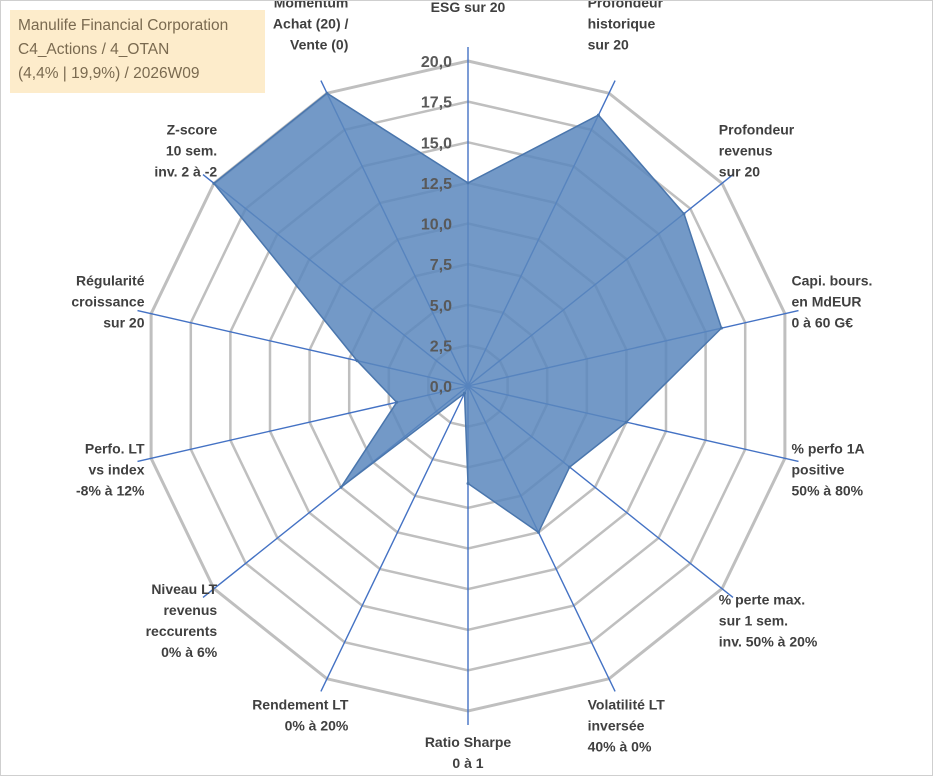 This screenshot has height=776, width=933. Describe the element at coordinates (110, 469) in the screenshot. I see `axis-label: Perfo. LT vs index -8% à 12%` at that location.